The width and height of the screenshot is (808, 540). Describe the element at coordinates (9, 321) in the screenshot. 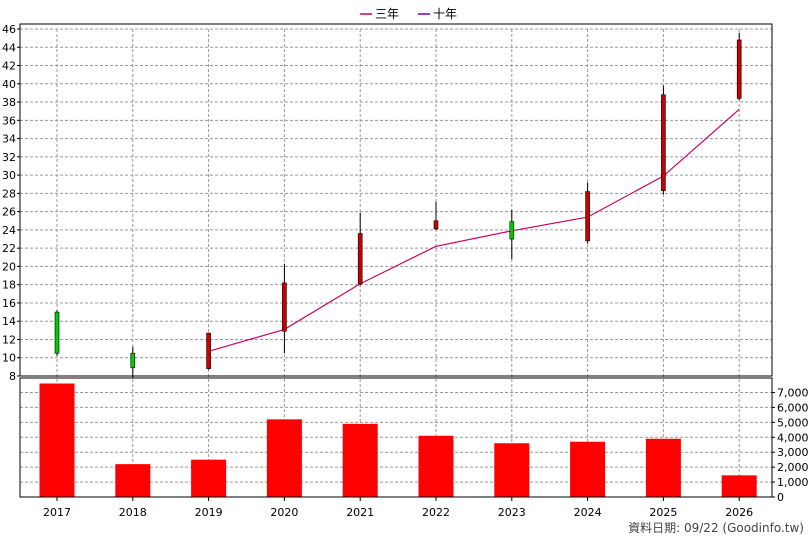

I see `price-tick-label: 14` at that location.